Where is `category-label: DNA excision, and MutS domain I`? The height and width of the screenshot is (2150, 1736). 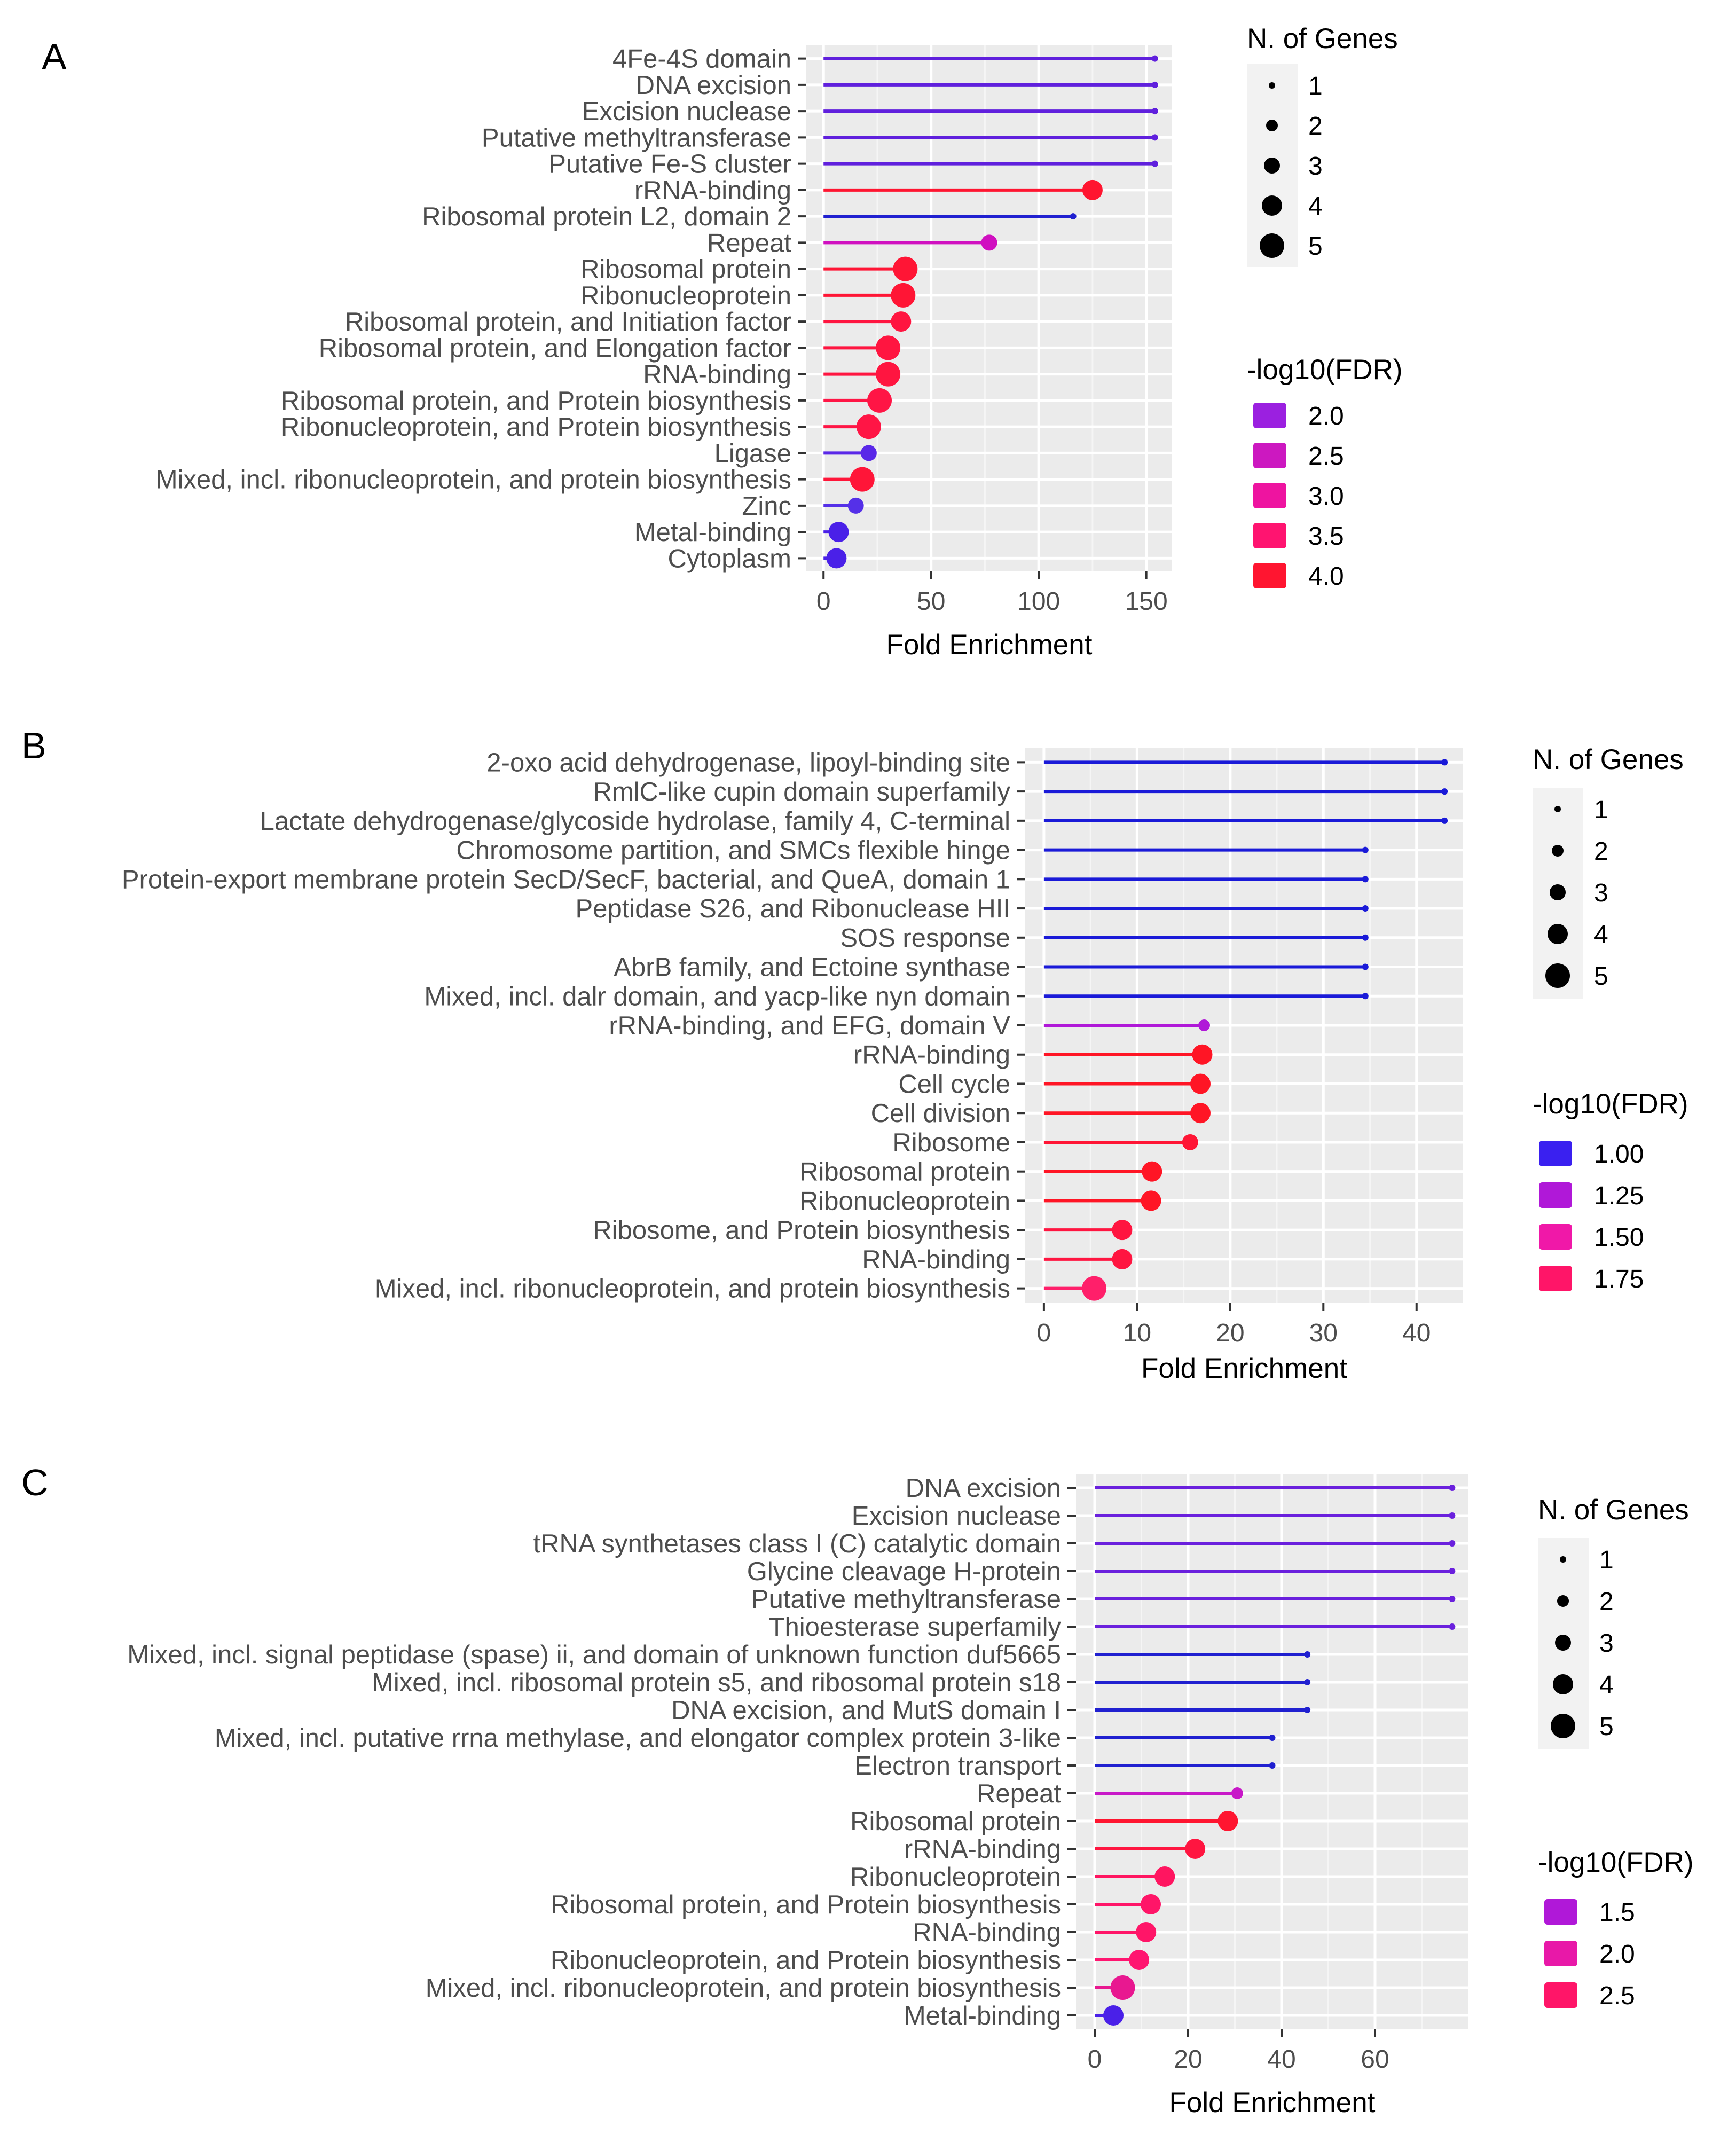
category-label: DNA excision, and MutS domain I is located at coordinates (866, 1710).